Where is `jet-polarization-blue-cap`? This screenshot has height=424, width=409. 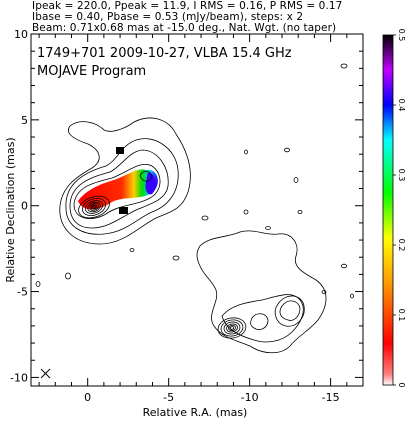
jet-polarization-blue-cap is located at coordinates (151, 183).